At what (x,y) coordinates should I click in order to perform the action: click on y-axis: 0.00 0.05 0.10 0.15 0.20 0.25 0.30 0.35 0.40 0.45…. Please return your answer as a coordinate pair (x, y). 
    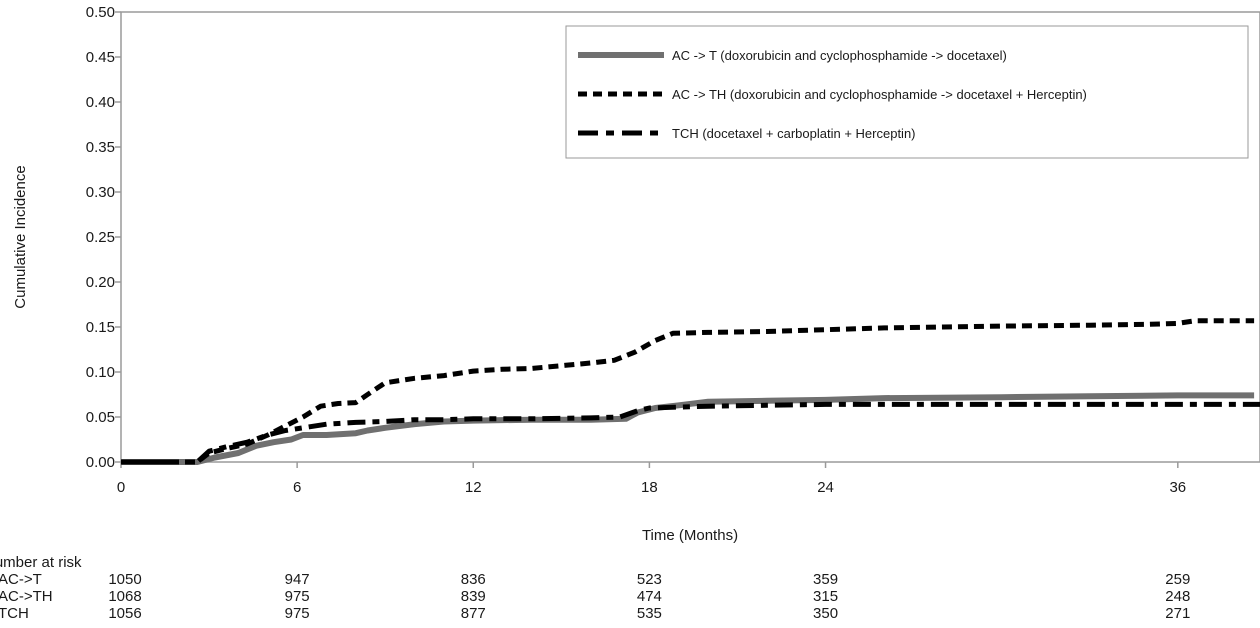
    Looking at the image, I should click on (103, 237).